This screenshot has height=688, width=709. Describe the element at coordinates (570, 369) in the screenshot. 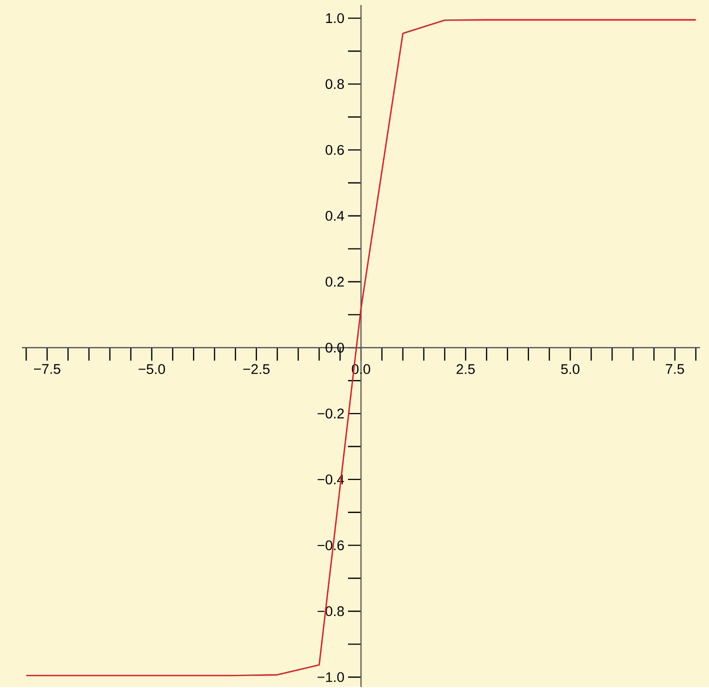

I see `x-tick-label: 5.0` at that location.